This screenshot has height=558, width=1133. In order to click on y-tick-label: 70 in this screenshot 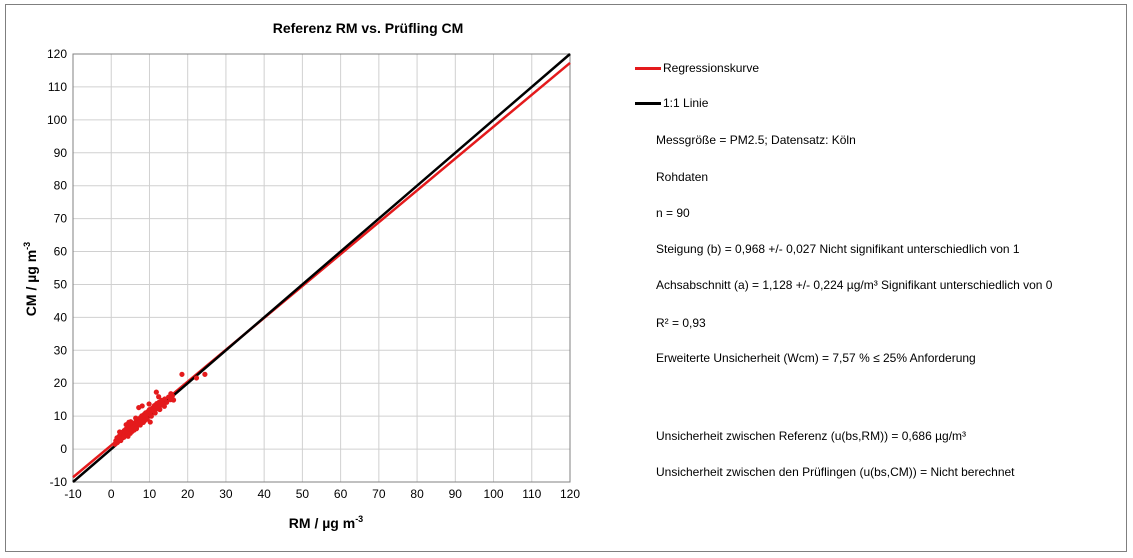, I will do `click(61, 219)`.